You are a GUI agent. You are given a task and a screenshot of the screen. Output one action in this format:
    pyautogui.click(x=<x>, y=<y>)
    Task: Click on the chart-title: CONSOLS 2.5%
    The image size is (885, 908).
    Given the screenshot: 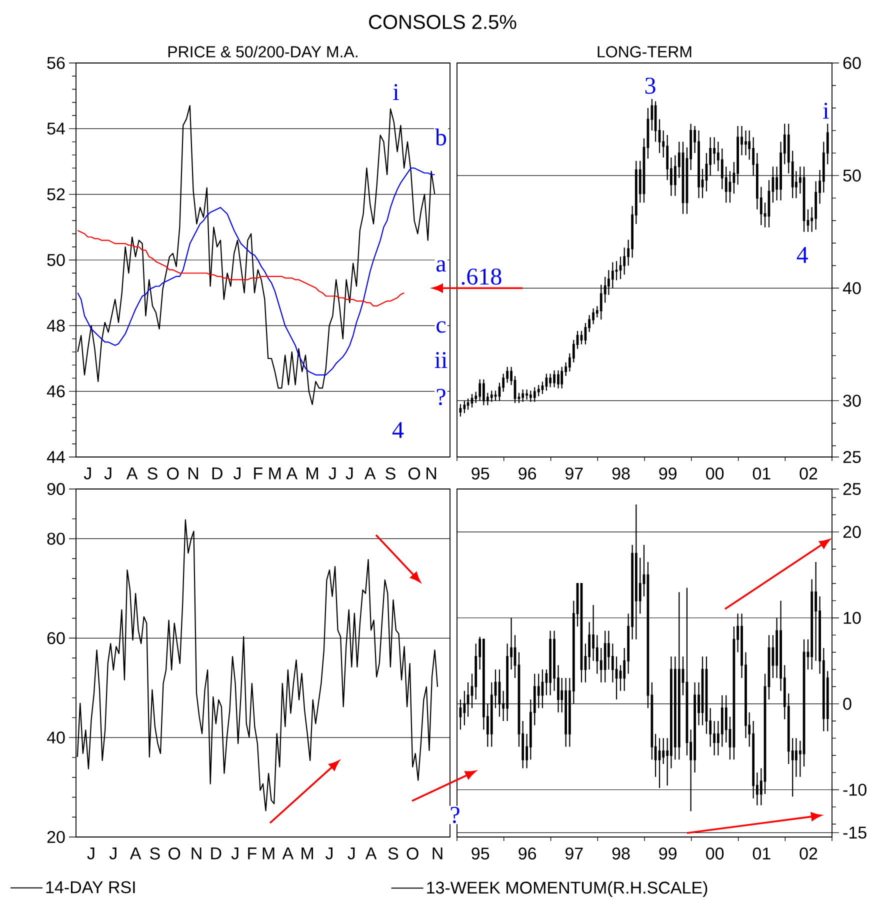 What is the action you would take?
    pyautogui.click(x=442, y=22)
    